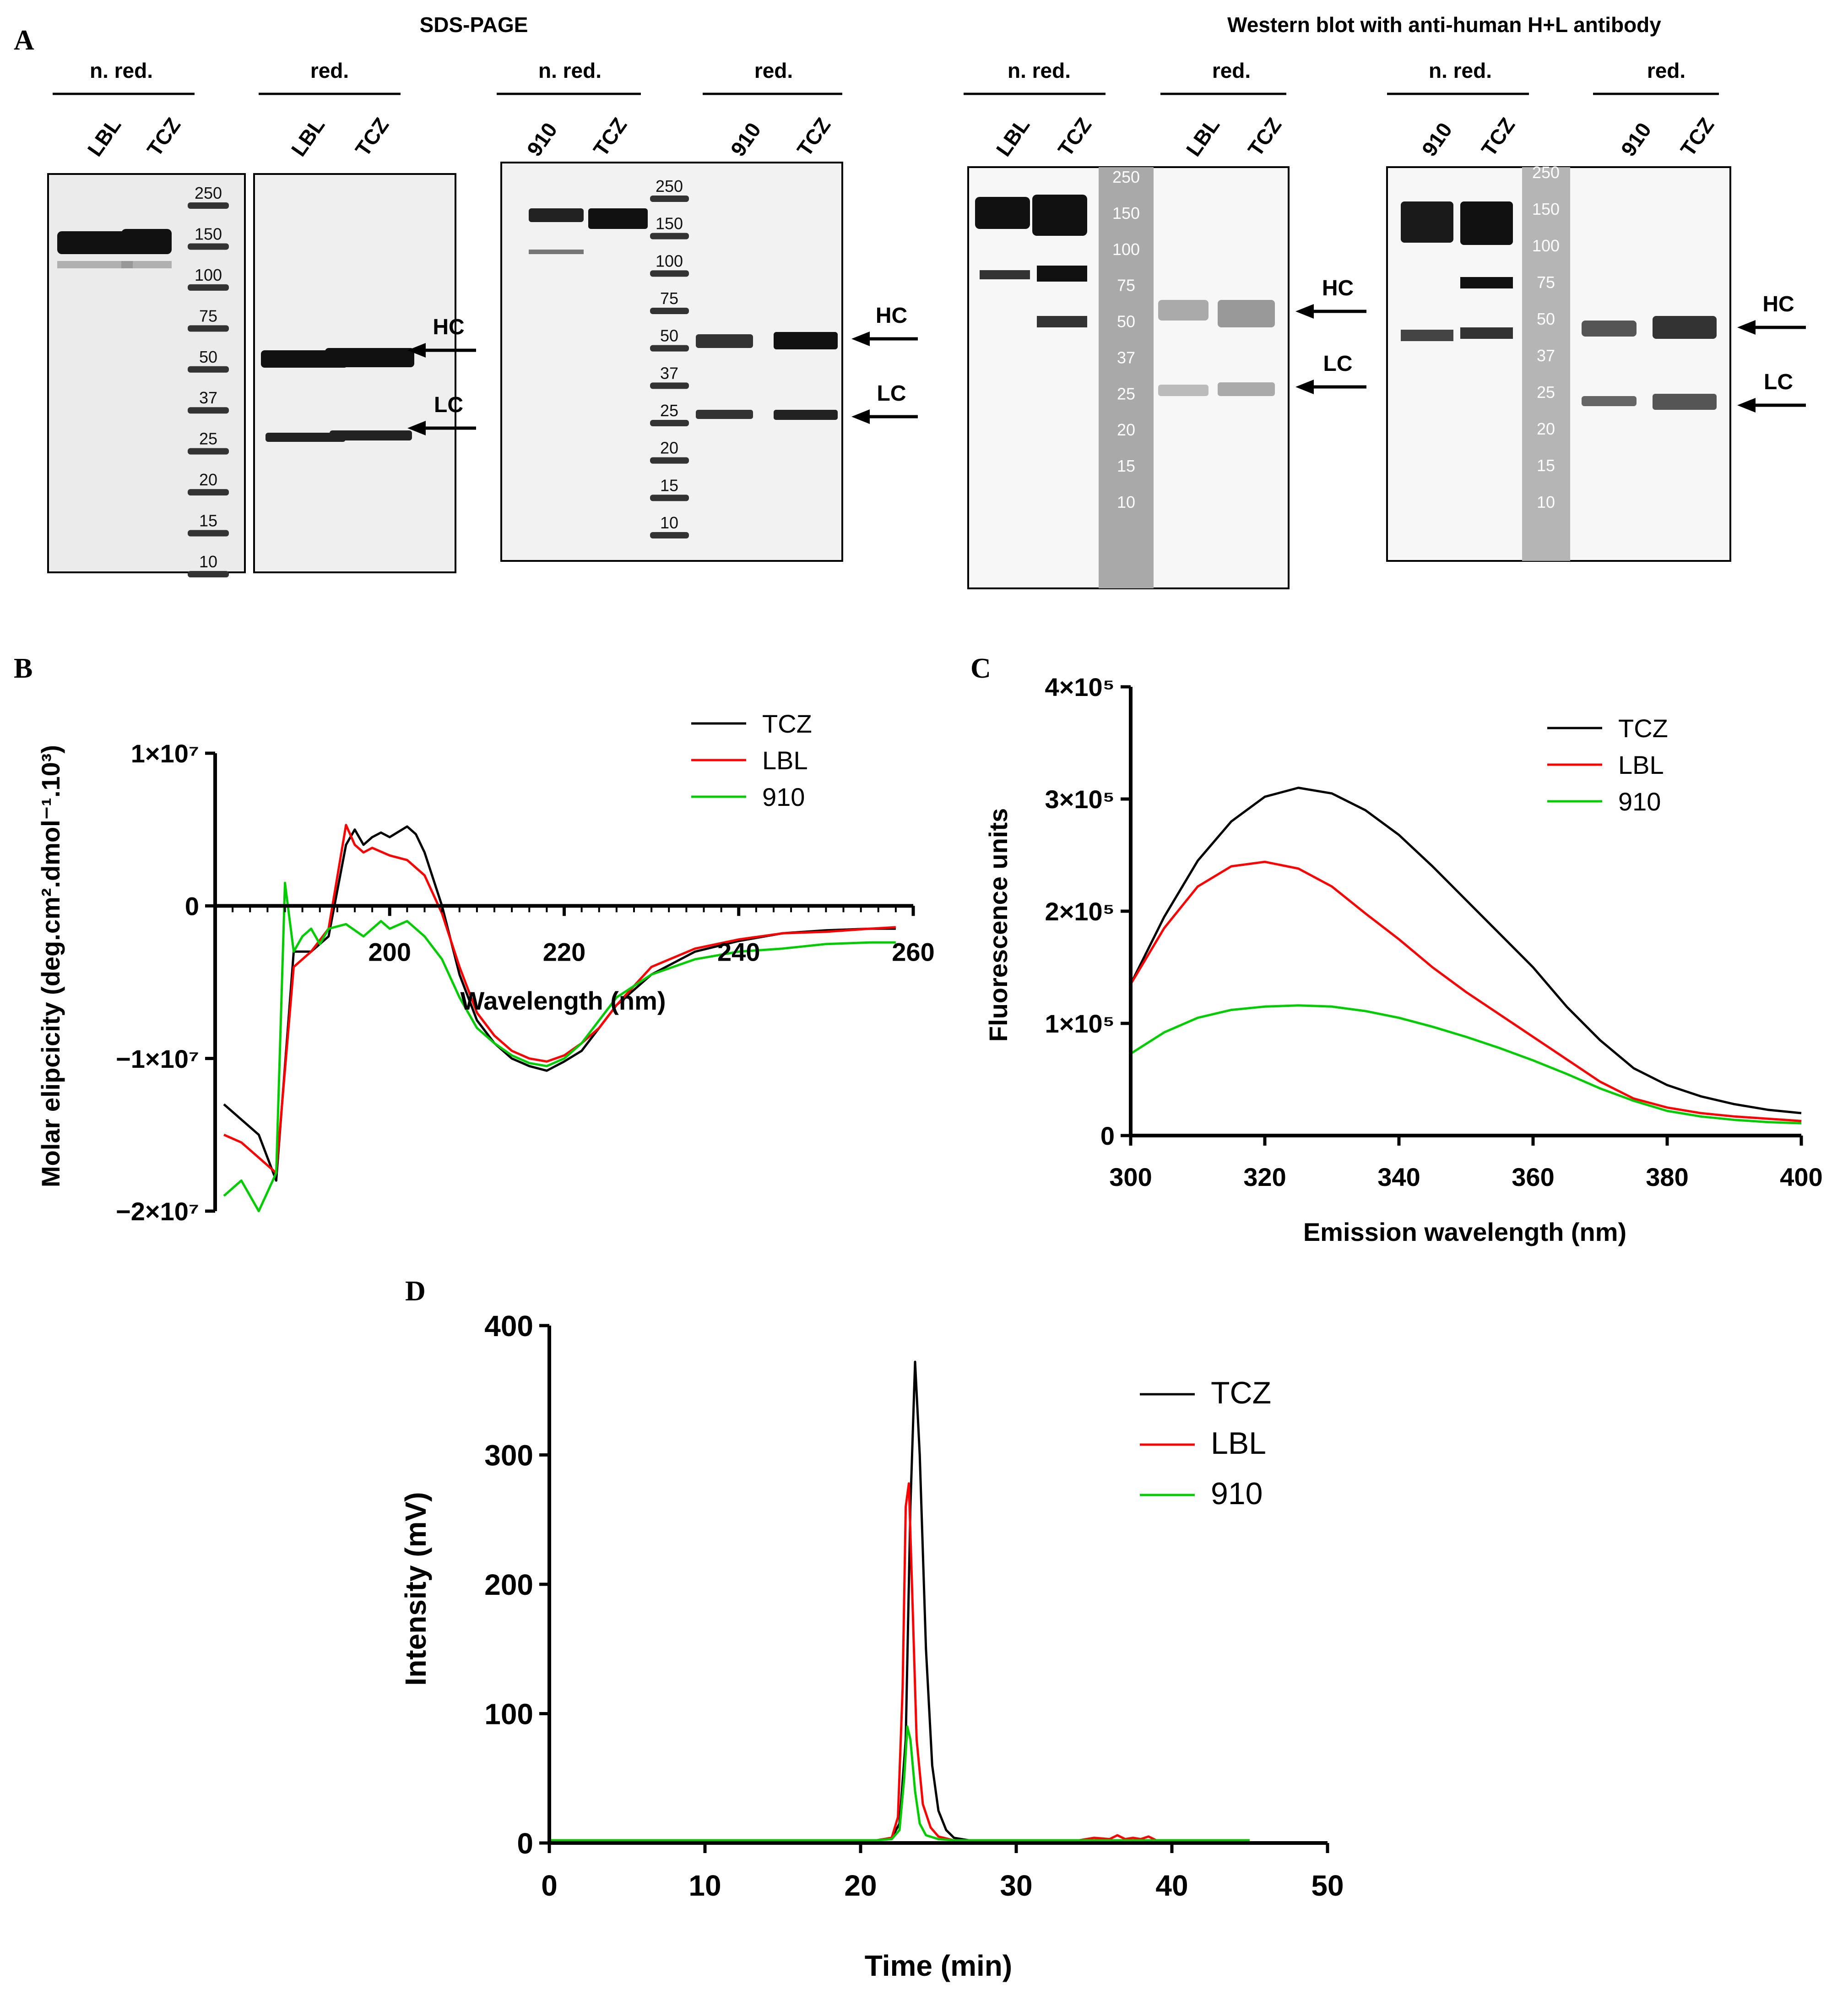  What do you see at coordinates (1667, 1177) in the screenshot?
I see `x-tick-label: 380` at bounding box center [1667, 1177].